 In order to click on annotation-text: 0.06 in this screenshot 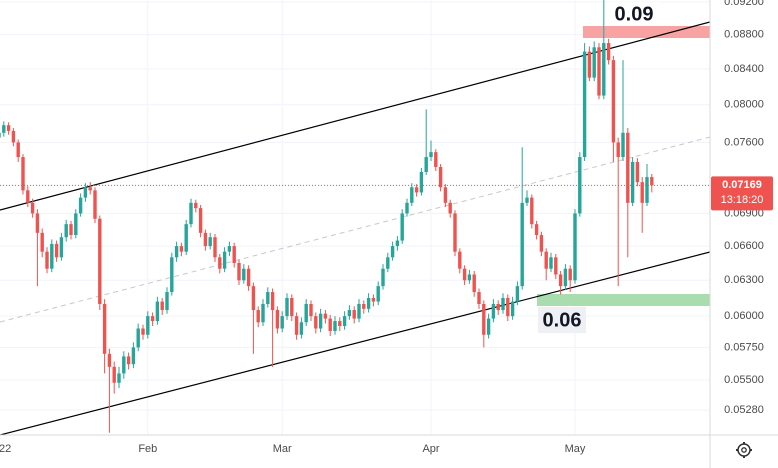, I will do `click(562, 320)`.